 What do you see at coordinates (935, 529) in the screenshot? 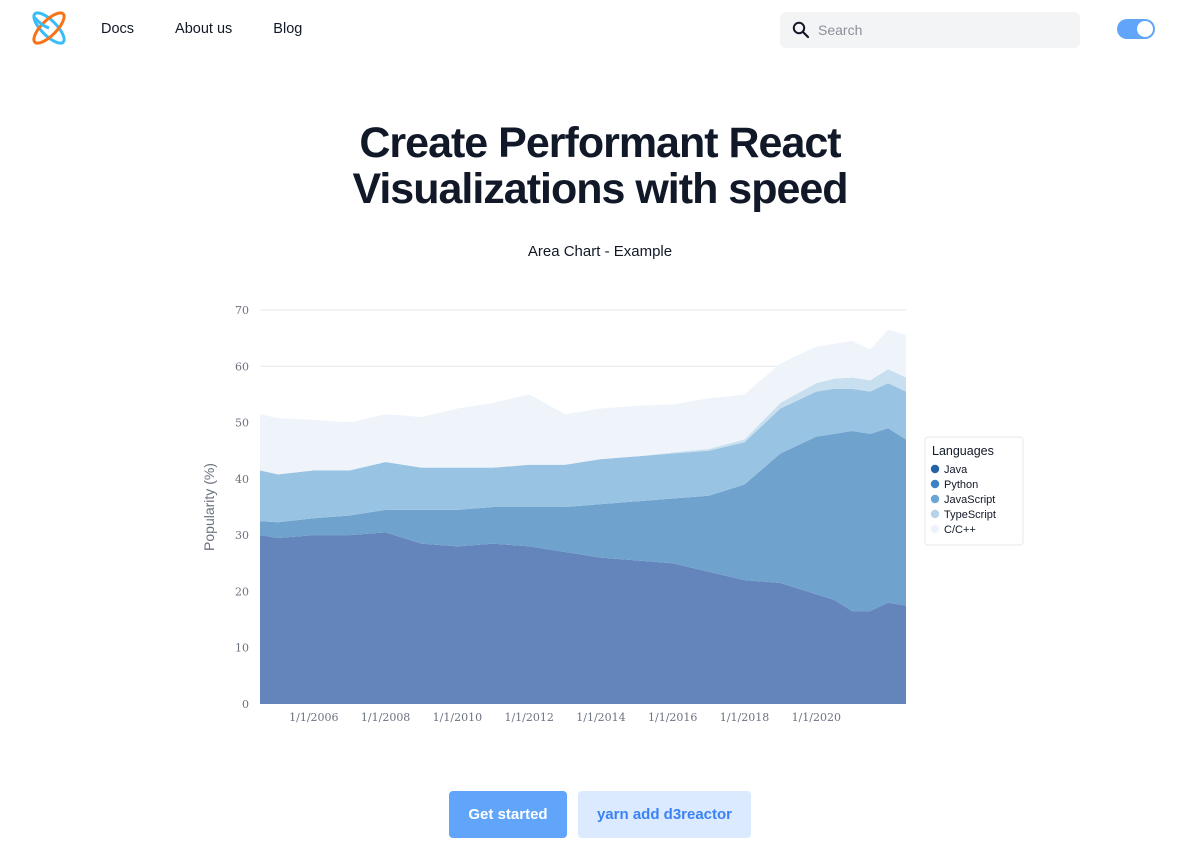
I see `legend-swatch-c-c-` at bounding box center [935, 529].